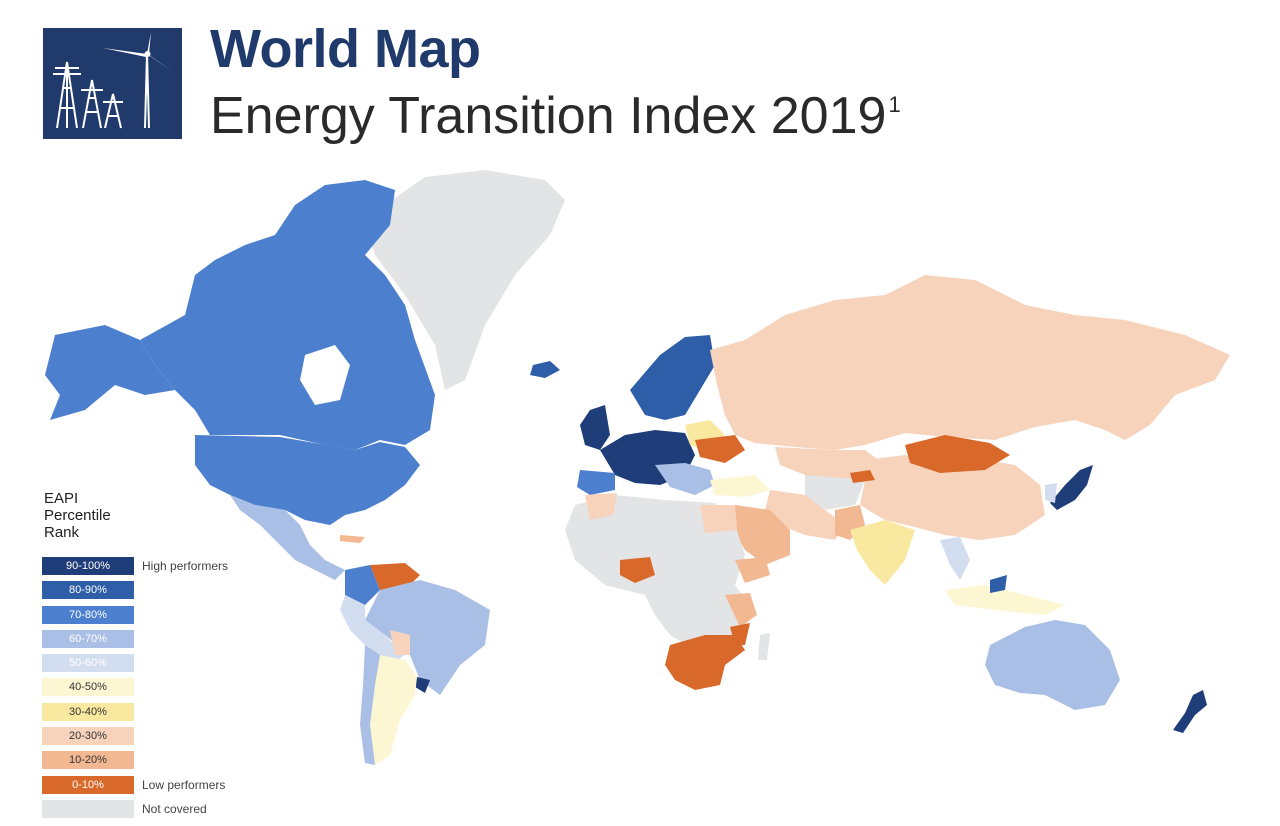  Describe the element at coordinates (400, 642) in the screenshot. I see `region-paraguay` at that location.